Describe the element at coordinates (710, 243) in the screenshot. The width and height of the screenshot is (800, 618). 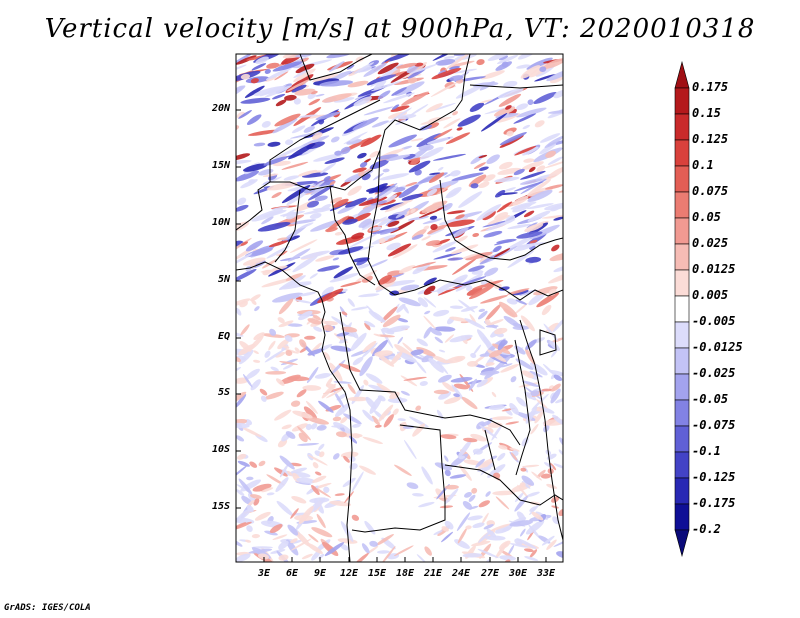
I see `colorbar-label: 0.025` at that location.